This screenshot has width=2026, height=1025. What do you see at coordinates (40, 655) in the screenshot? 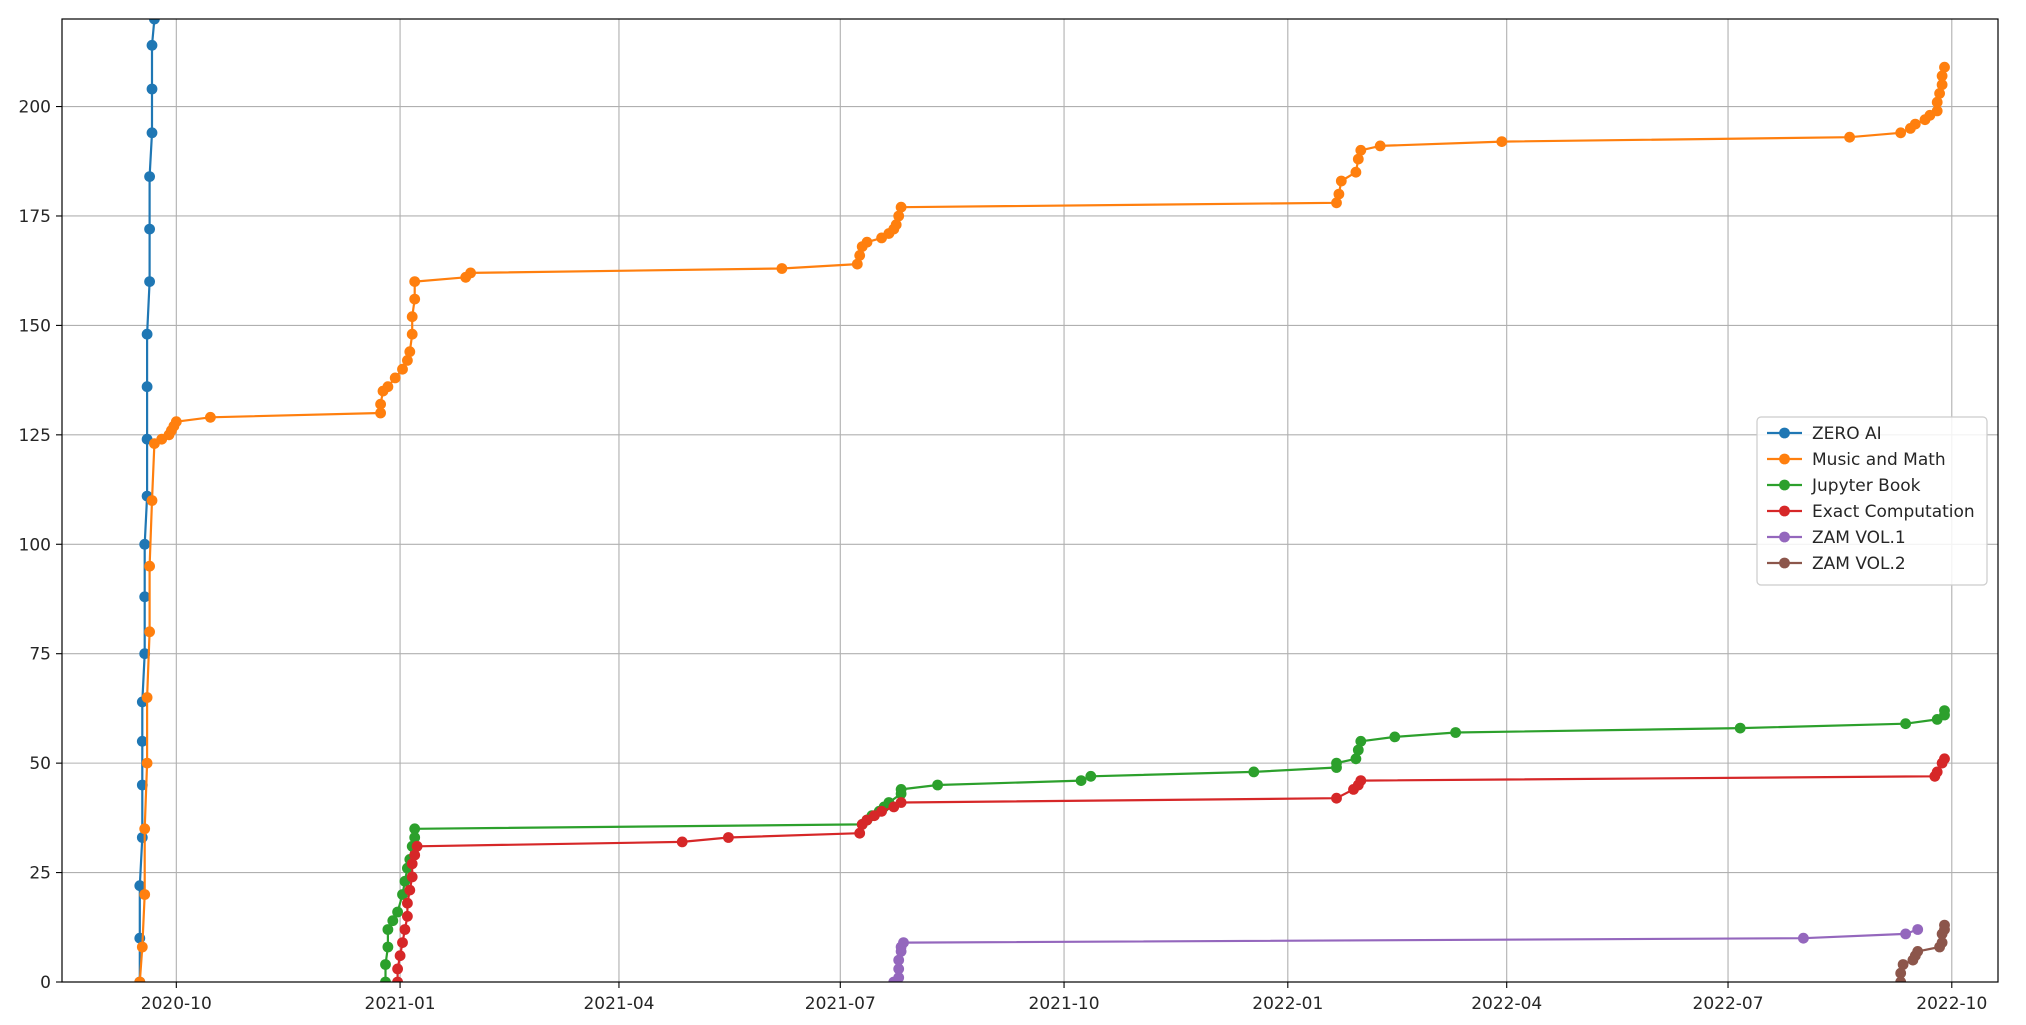
I see `y-tick-label: 75` at bounding box center [40, 655].